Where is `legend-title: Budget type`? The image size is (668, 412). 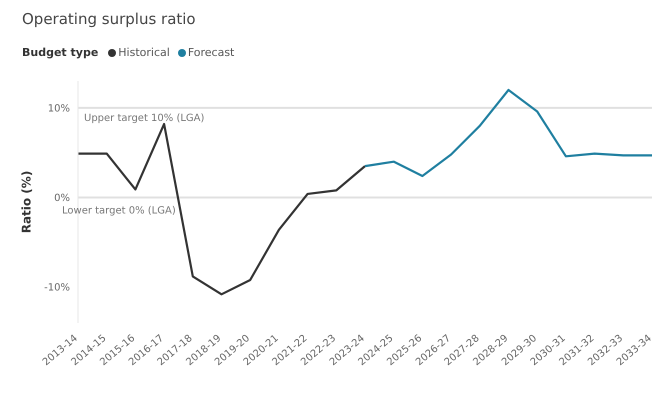 legend-title: Budget type is located at coordinates (60, 52).